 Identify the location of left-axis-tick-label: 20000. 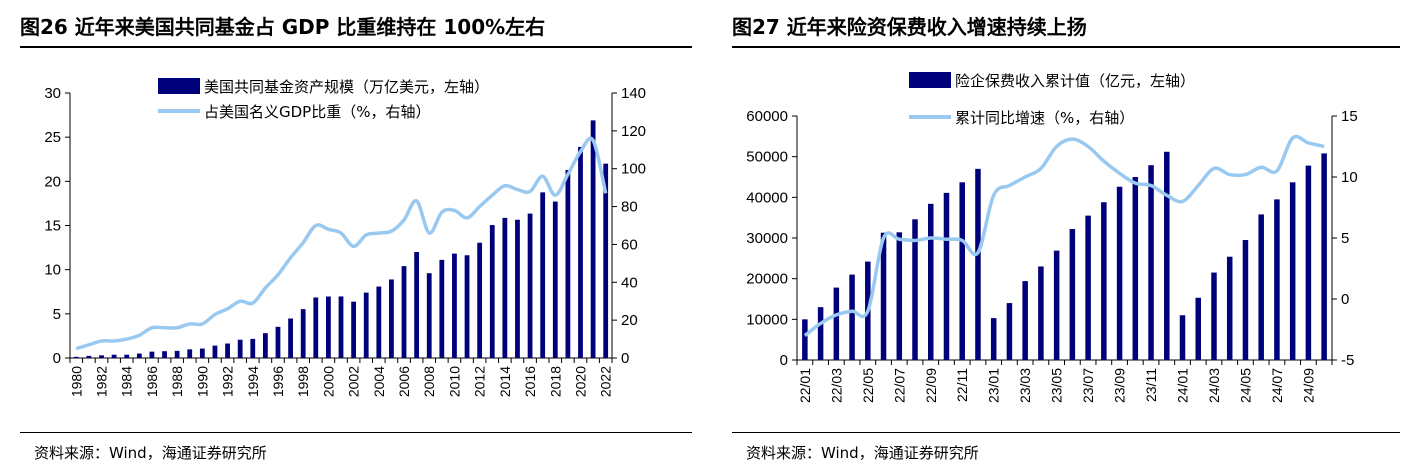
(767, 279).